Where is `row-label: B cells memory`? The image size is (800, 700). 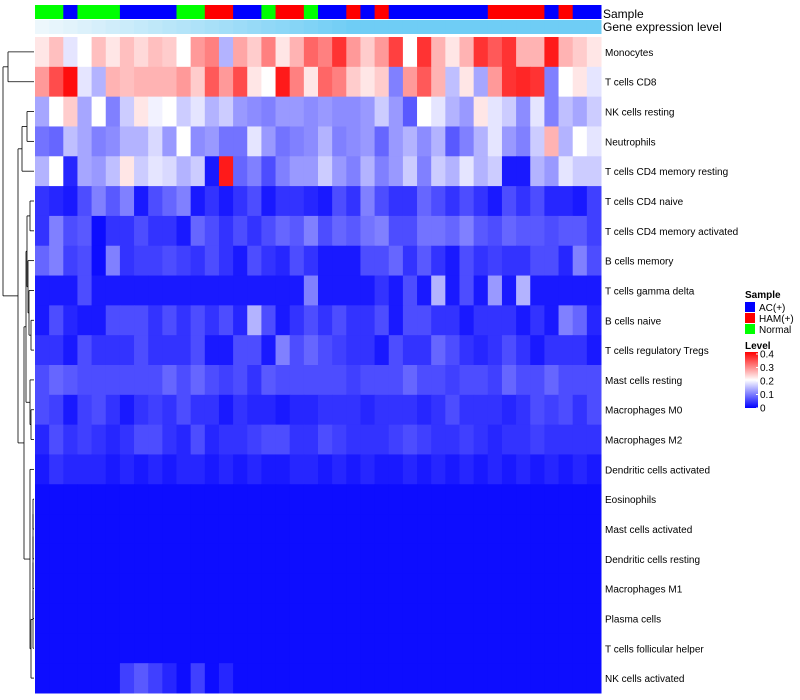
row-label: B cells memory is located at coordinates (639, 262).